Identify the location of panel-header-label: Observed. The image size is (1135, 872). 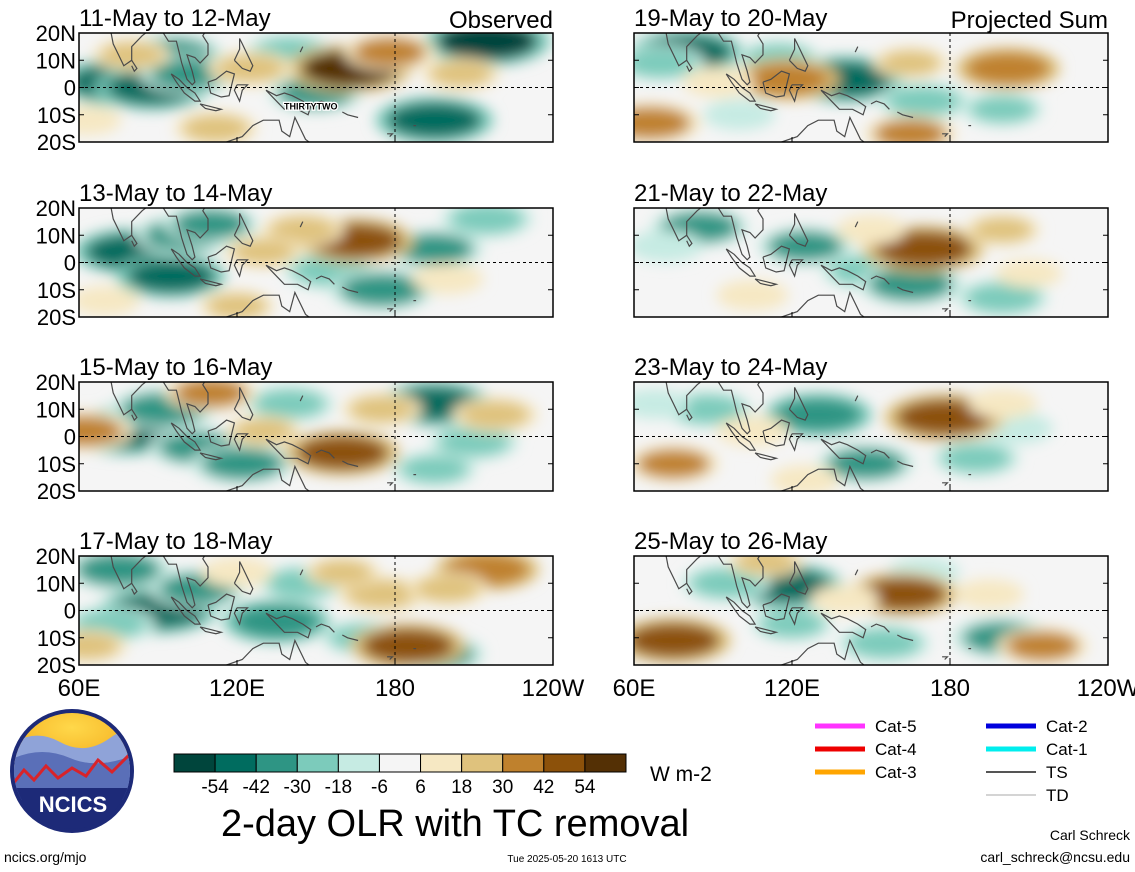
(501, 20).